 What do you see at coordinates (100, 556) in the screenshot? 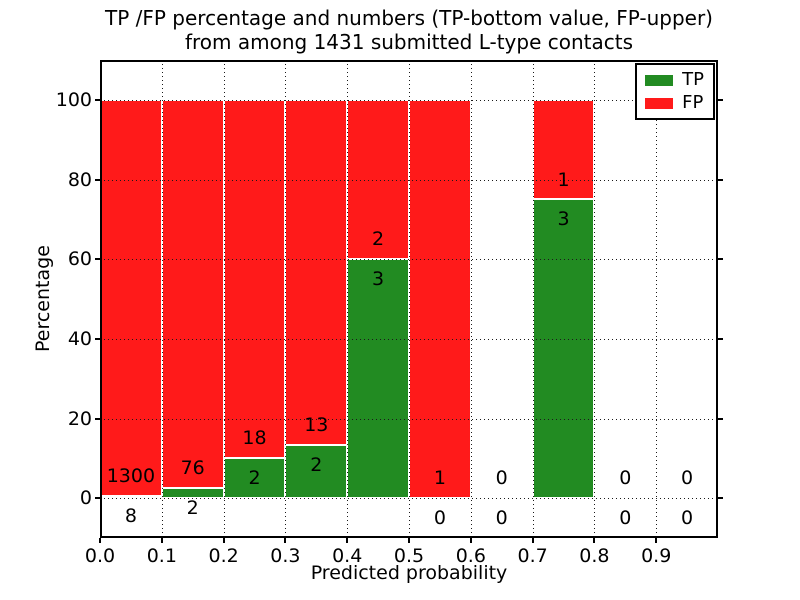
I see `x-tick-label: 0.0` at bounding box center [100, 556].